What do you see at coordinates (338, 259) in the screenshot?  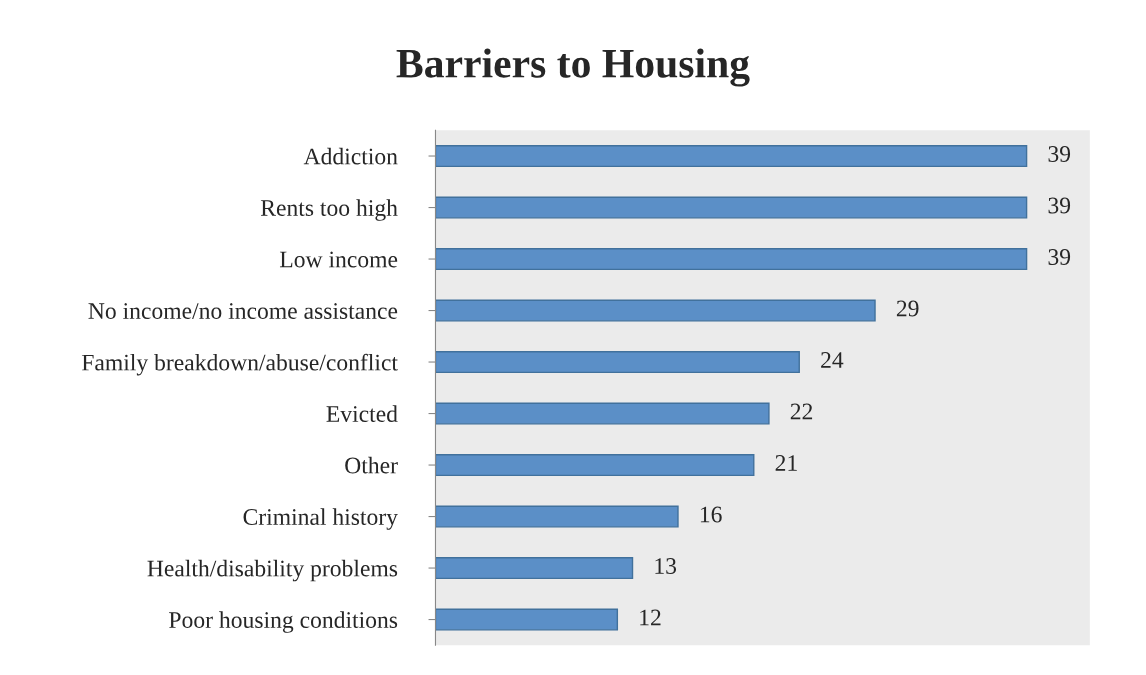 I see `y-tick-label: Low income` at bounding box center [338, 259].